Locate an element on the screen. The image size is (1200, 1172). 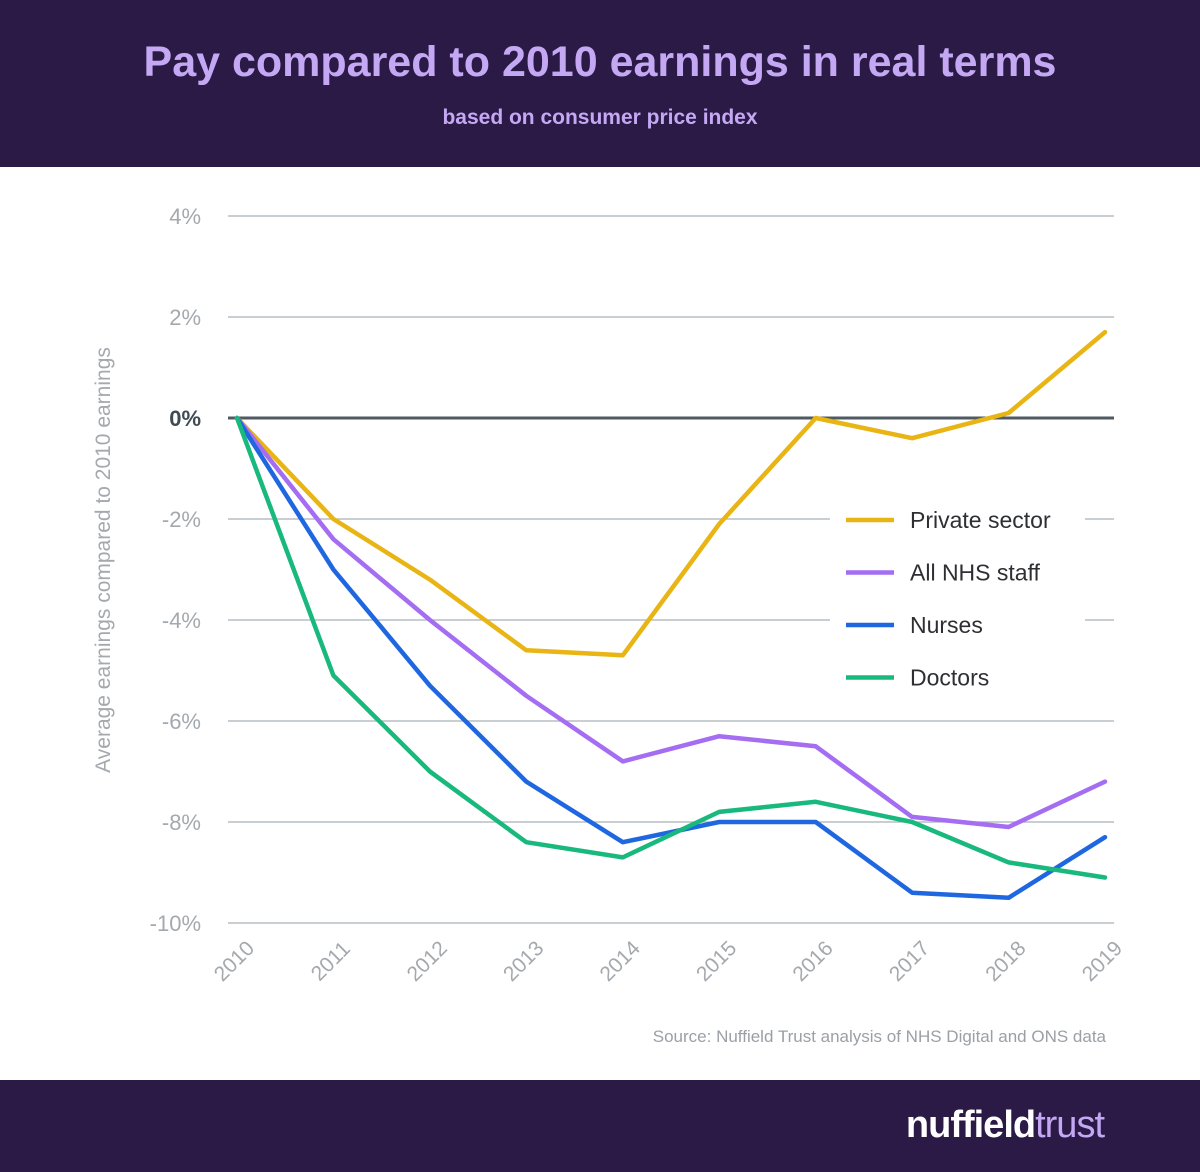
legend-box is located at coordinates (957, 600).